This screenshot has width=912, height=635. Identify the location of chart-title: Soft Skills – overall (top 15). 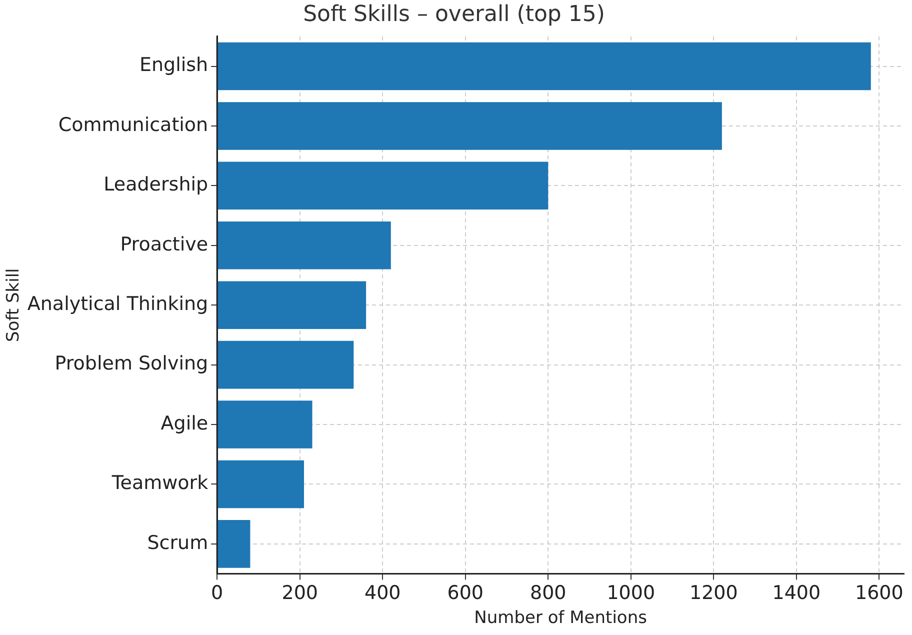
(454, 14).